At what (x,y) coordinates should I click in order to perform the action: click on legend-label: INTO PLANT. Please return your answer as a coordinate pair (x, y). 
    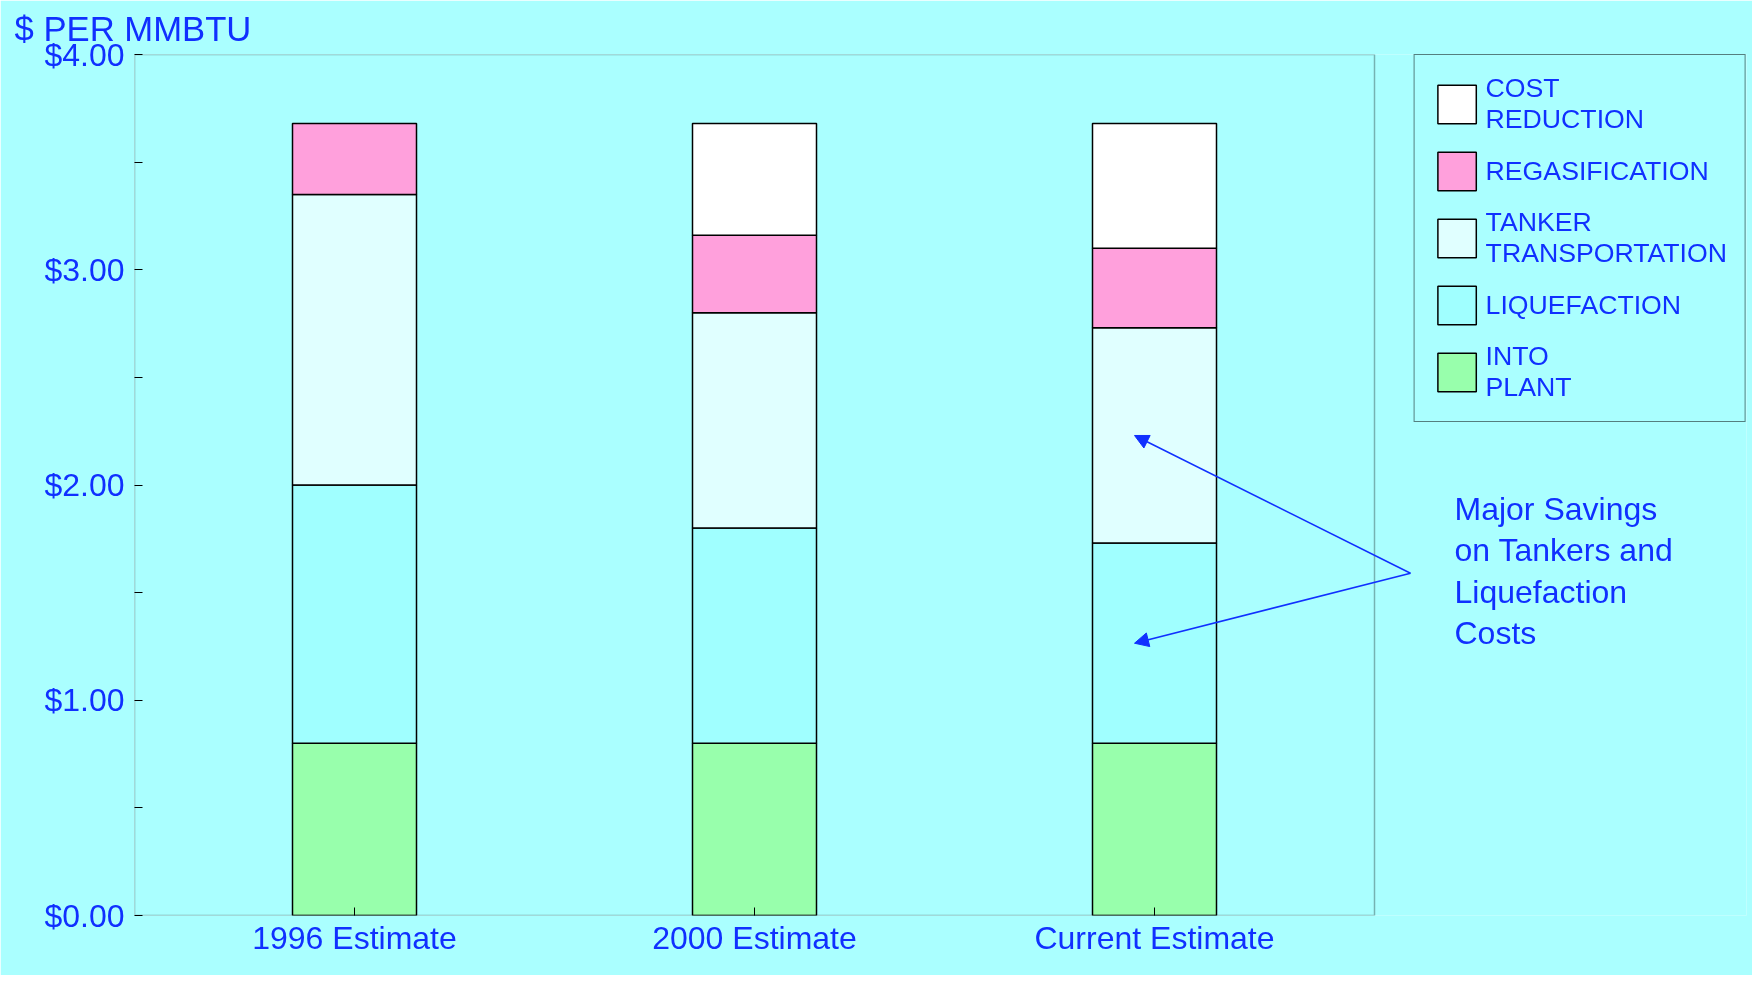
    Looking at the image, I should click on (1528, 372).